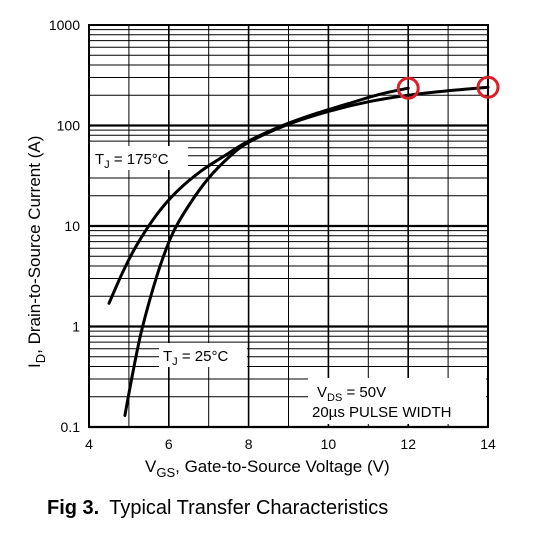  I want to click on figure-caption: Fig 3. Typical Transfer Characteristics, so click(217, 508).